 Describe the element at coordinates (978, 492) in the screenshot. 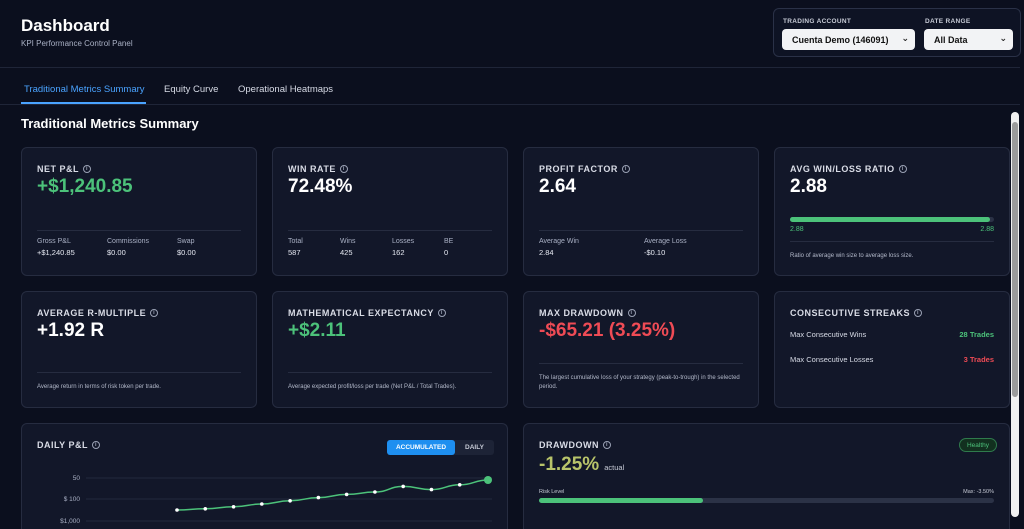

I see `risk-max-label: Max: -3.50%` at that location.